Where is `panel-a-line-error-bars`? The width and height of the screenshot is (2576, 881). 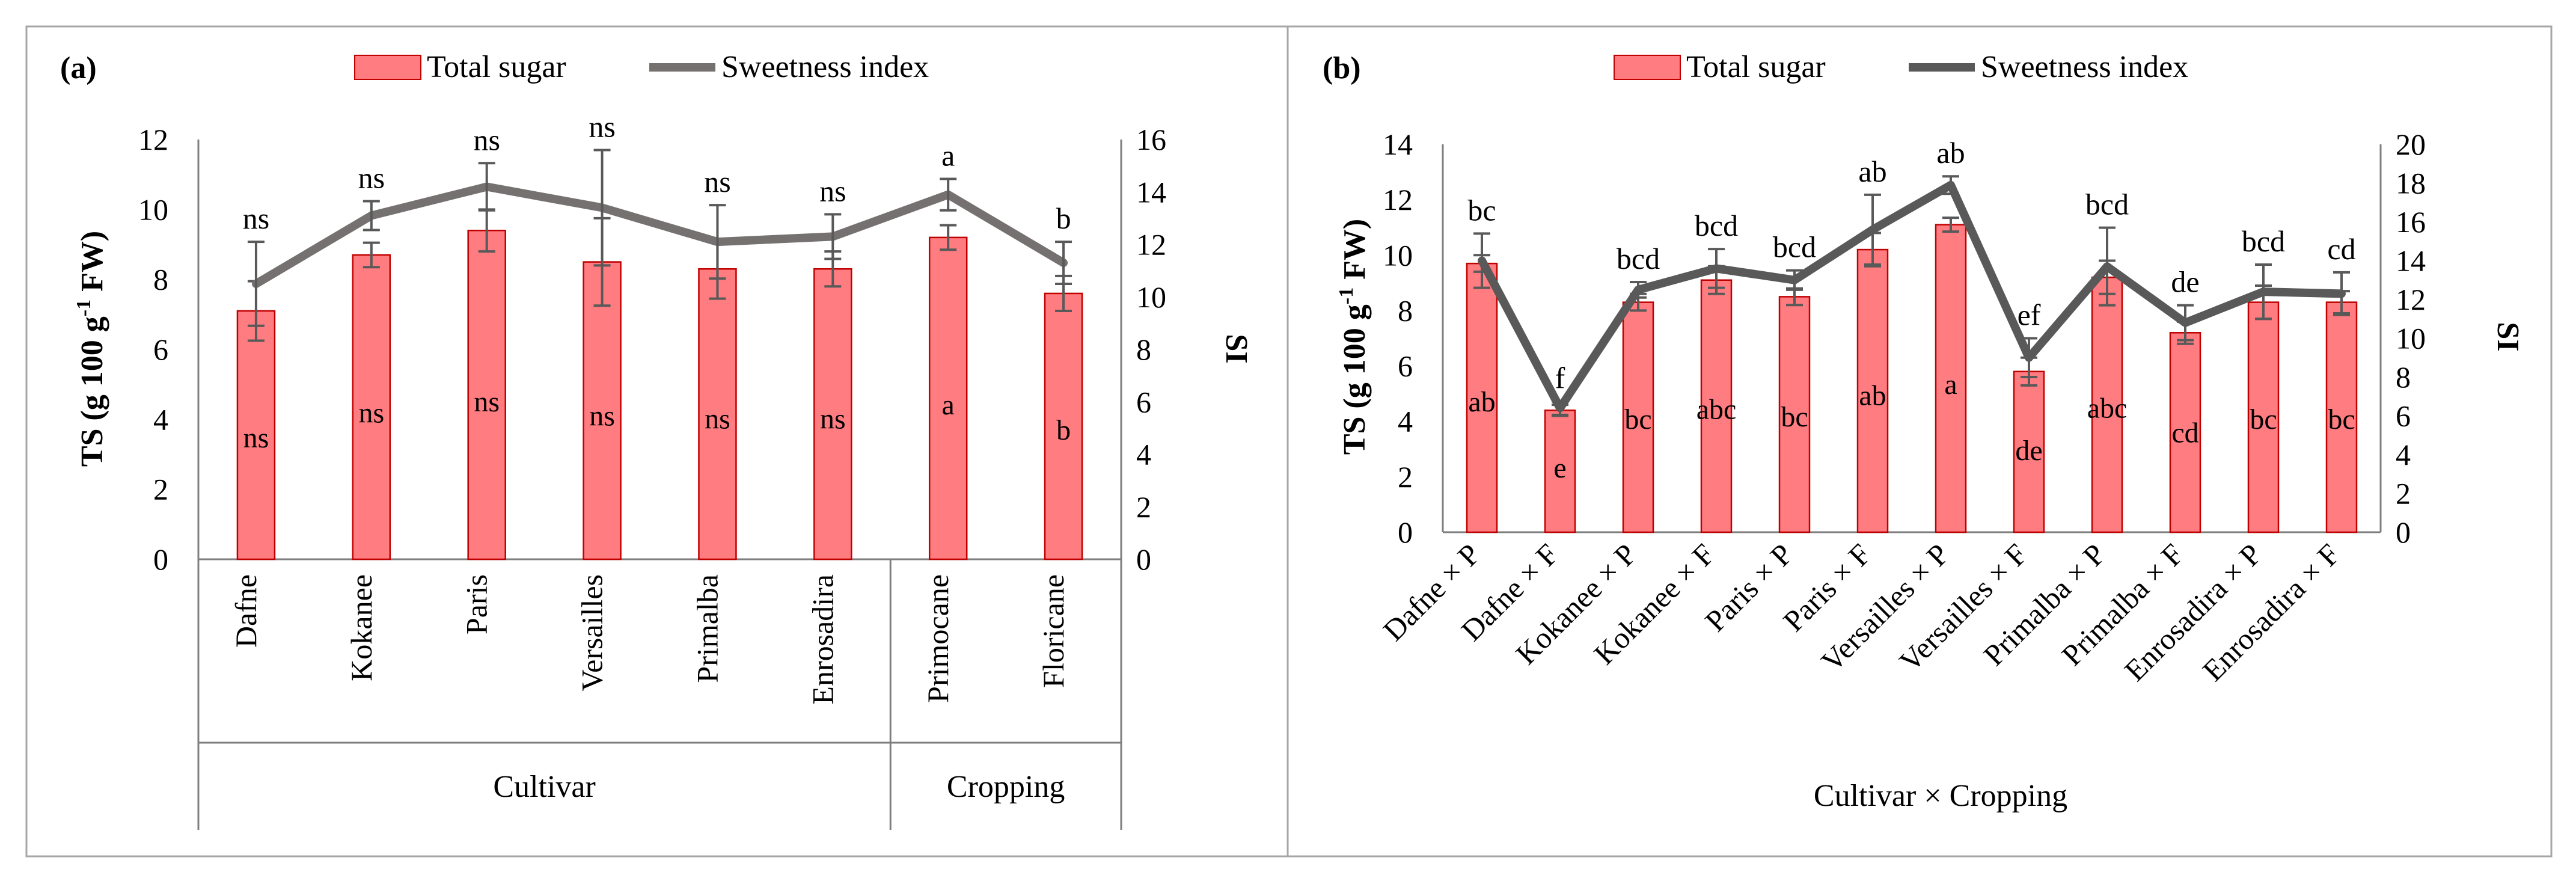
panel-a-line-error-bars is located at coordinates (659, 238).